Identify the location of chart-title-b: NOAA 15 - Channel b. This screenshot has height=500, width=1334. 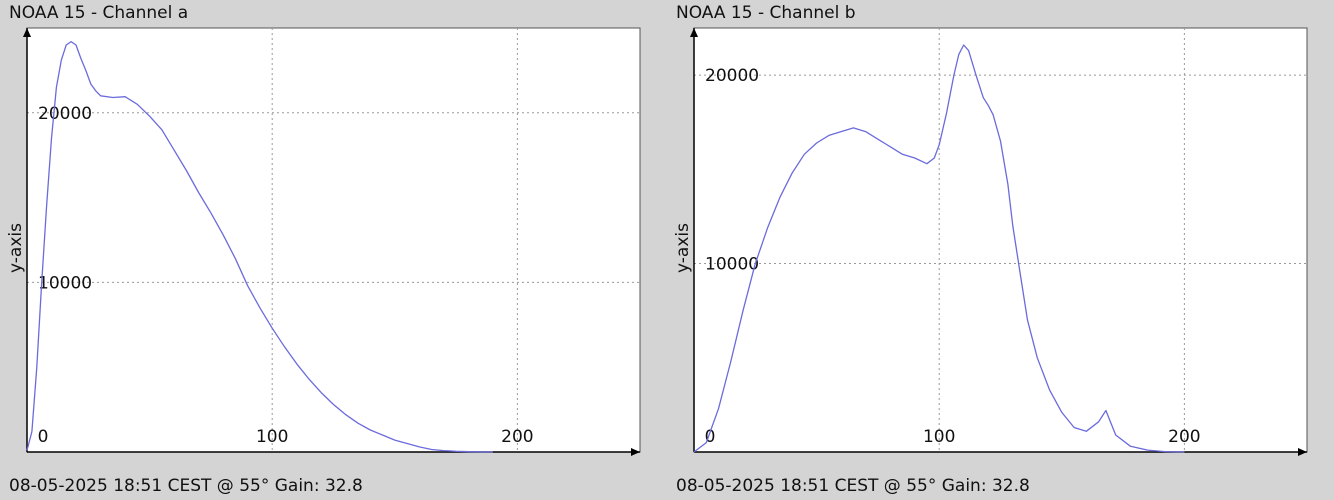
(766, 13).